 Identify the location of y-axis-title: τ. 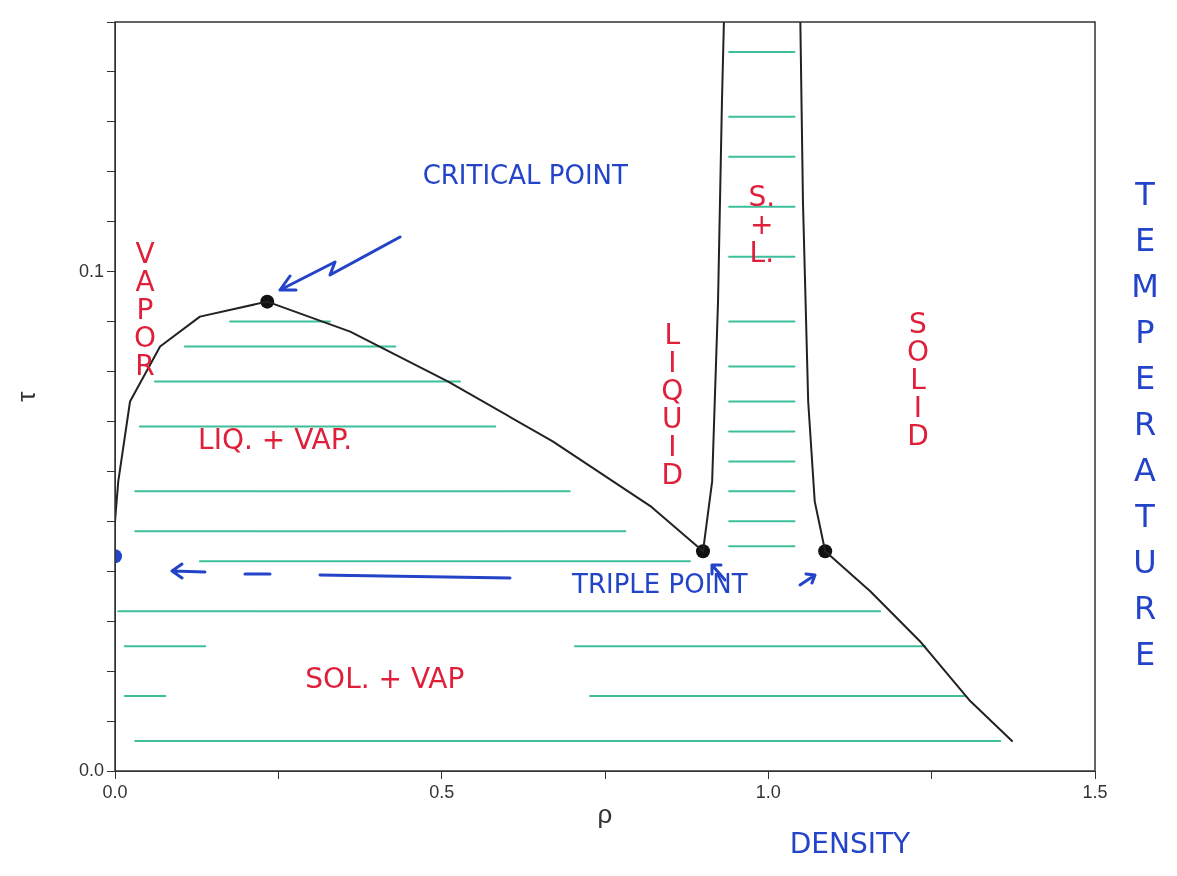
(25, 396).